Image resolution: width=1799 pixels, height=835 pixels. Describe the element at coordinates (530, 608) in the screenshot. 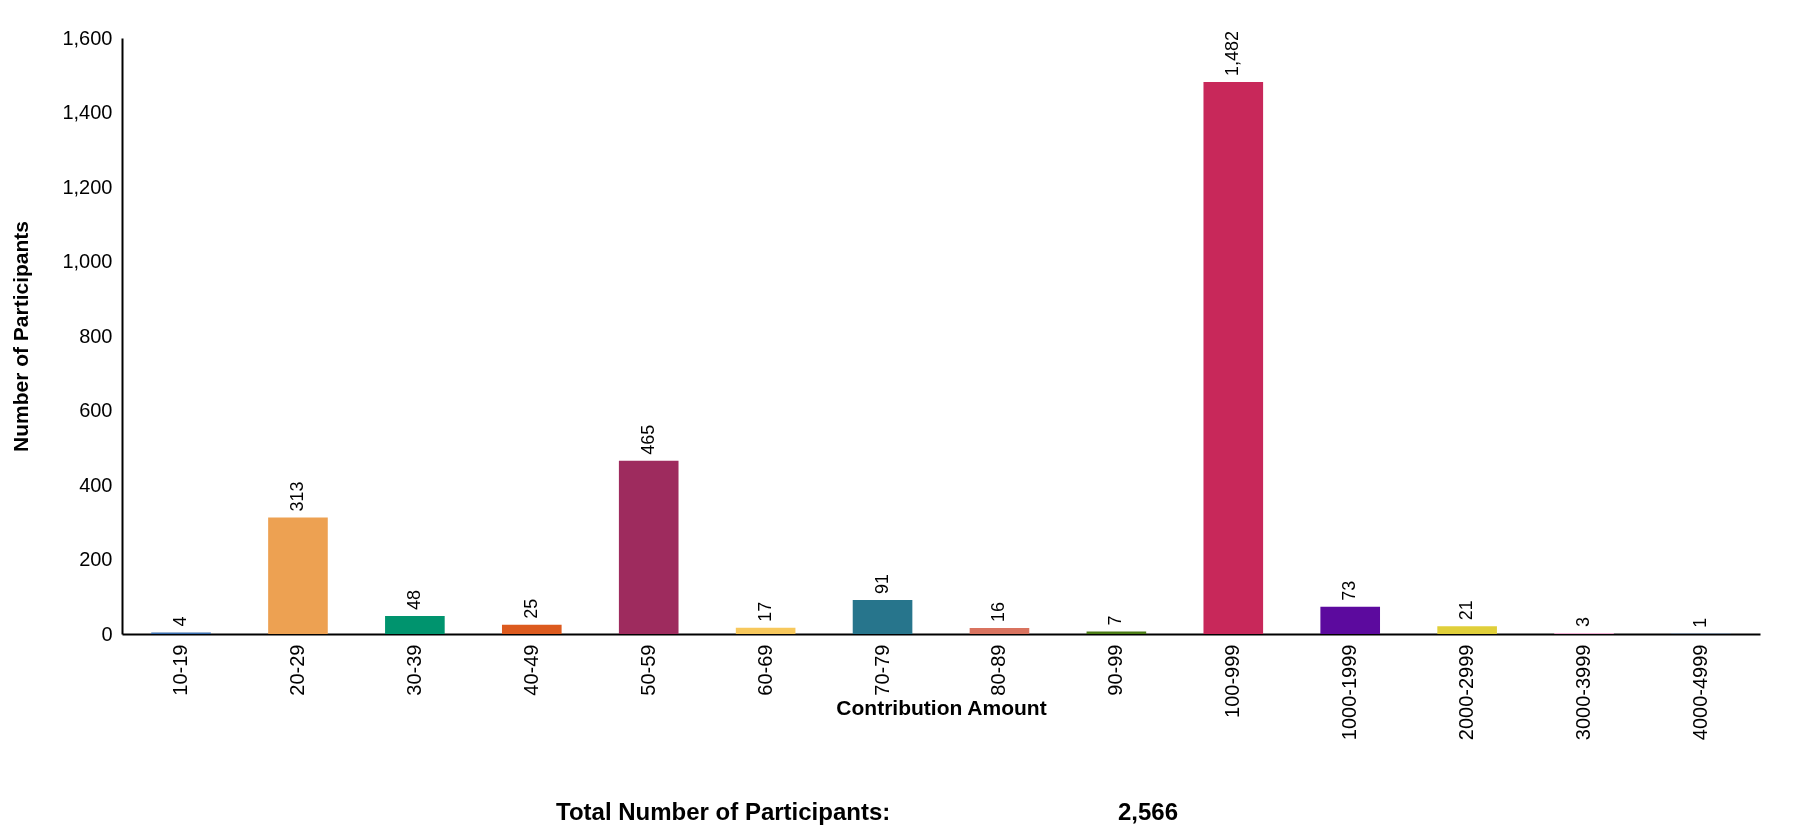

I see `data-label: 25` at that location.